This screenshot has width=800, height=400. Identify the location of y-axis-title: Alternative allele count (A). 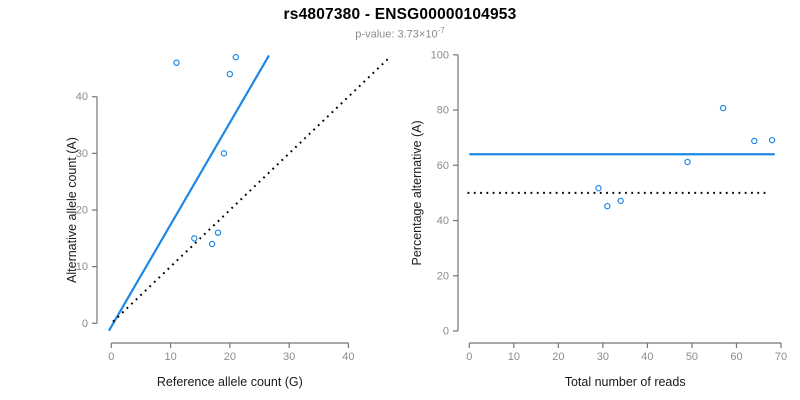
(72, 210).